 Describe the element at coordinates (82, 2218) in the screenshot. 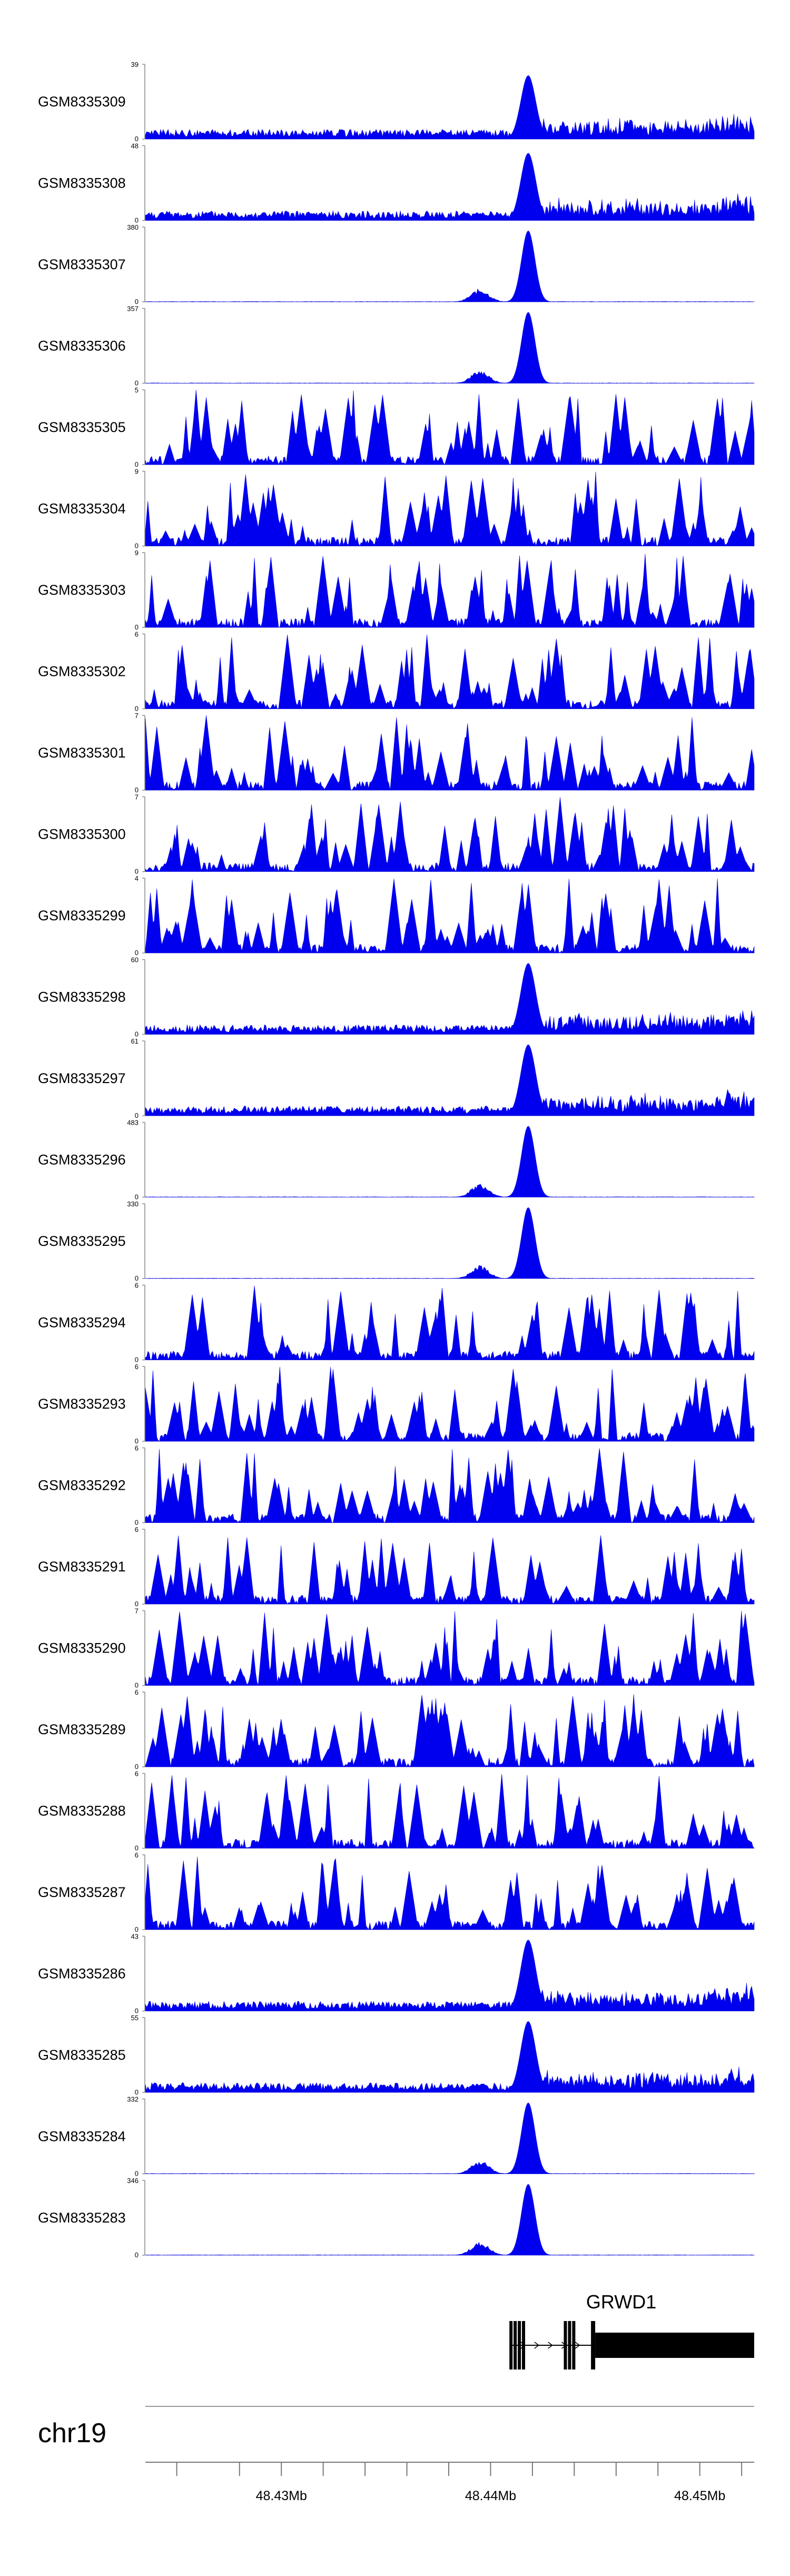

I see `track-label: GSM8335283` at that location.